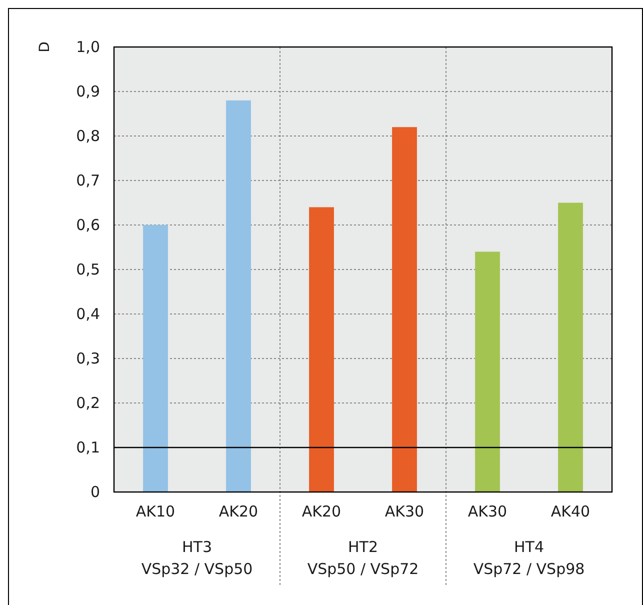  I want to click on text: HT4 VSp72 / VSp98, so click(529, 558).